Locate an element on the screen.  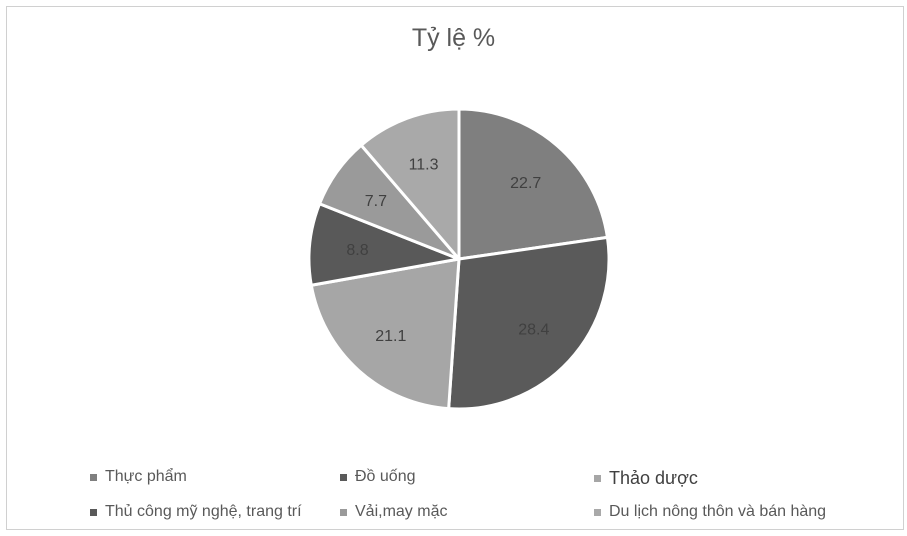
pie-slice-thu-cong is located at coordinates (384, 244).